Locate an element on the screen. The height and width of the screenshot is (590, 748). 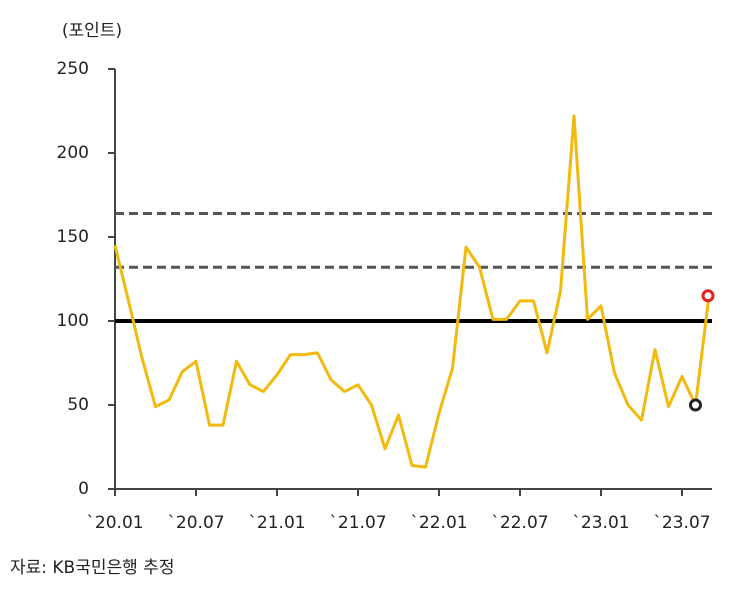
x-tick-label: `21.07 is located at coordinates (357, 523).